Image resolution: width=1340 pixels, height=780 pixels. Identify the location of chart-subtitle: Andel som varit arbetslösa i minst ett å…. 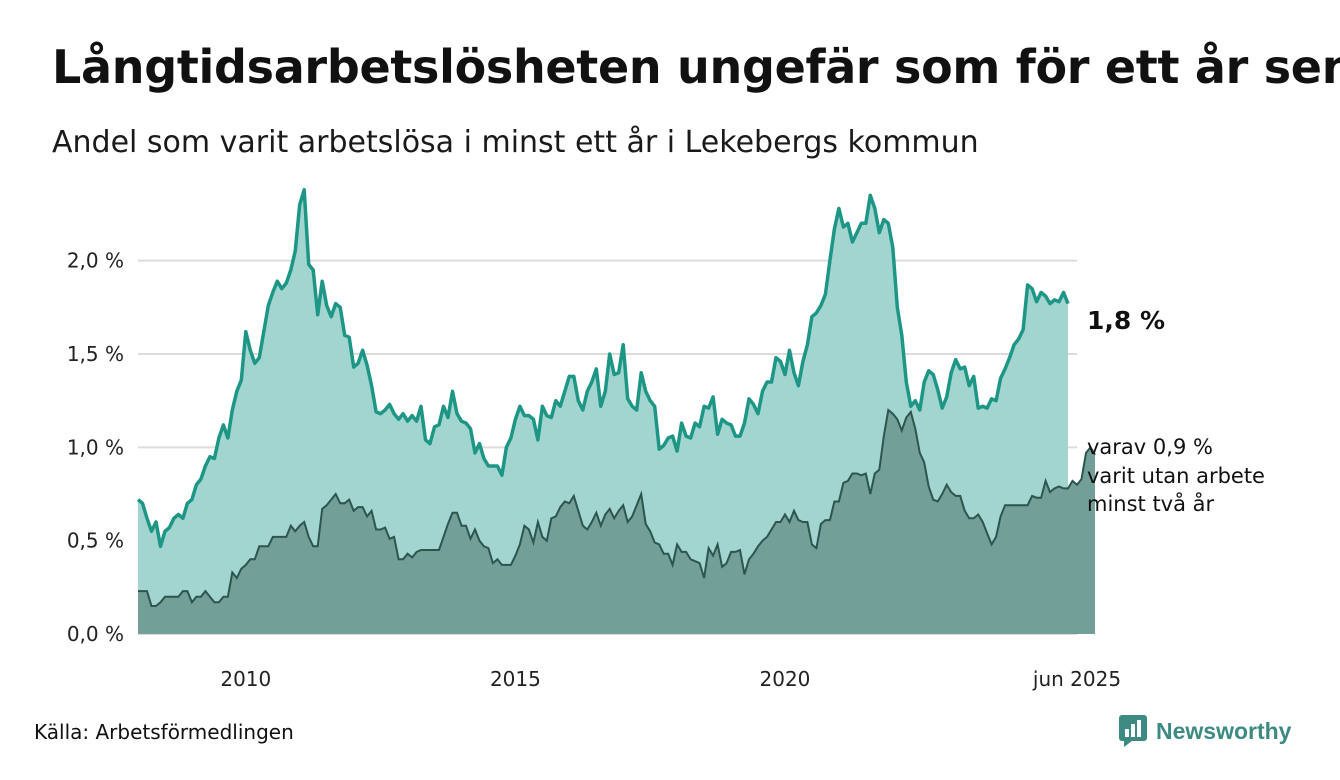
(515, 142).